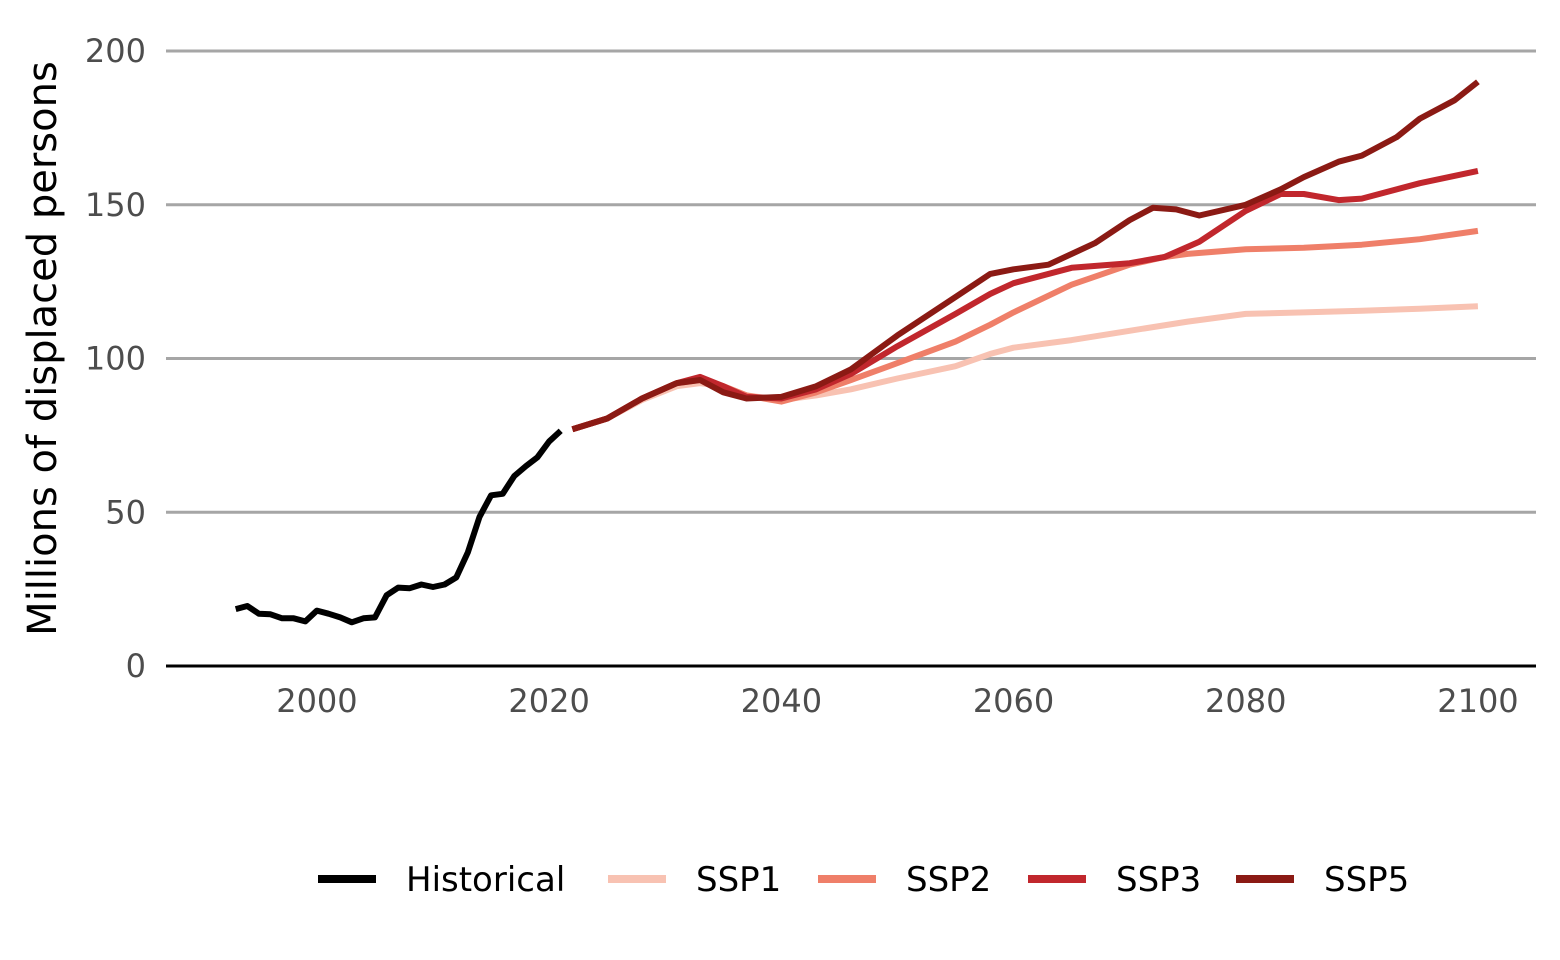 Image resolution: width=1560 pixels, height=960 pixels. What do you see at coordinates (125, 512) in the screenshot?
I see `y-tick-label: 50` at bounding box center [125, 512].